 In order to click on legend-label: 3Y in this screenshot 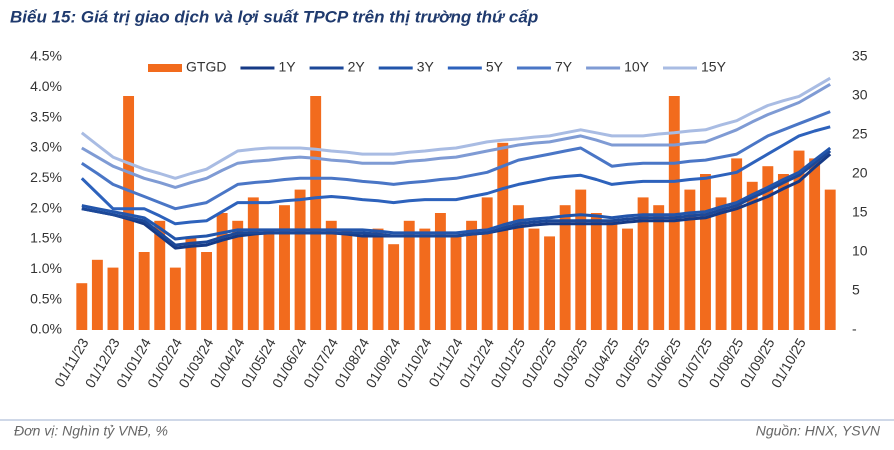, I will do `click(426, 67)`.